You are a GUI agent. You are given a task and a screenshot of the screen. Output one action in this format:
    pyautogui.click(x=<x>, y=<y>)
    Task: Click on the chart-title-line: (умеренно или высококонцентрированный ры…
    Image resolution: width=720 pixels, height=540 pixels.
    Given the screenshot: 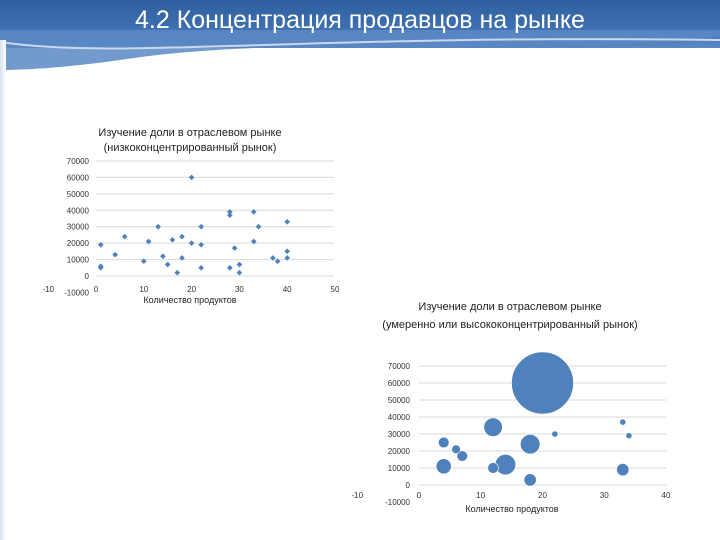 What is the action you would take?
    pyautogui.click(x=509, y=325)
    